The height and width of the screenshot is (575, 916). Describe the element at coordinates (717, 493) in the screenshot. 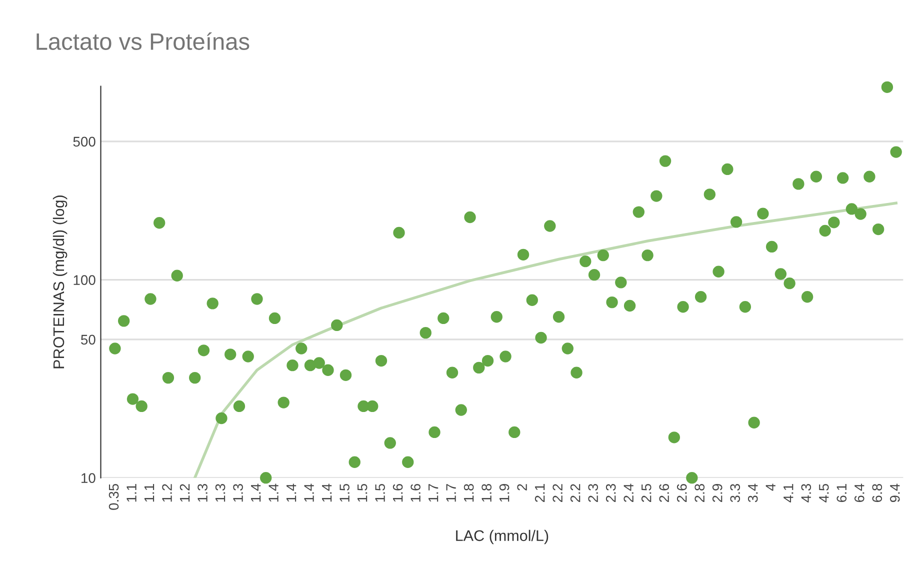

I see `x-tick-label: 2.9` at that location.